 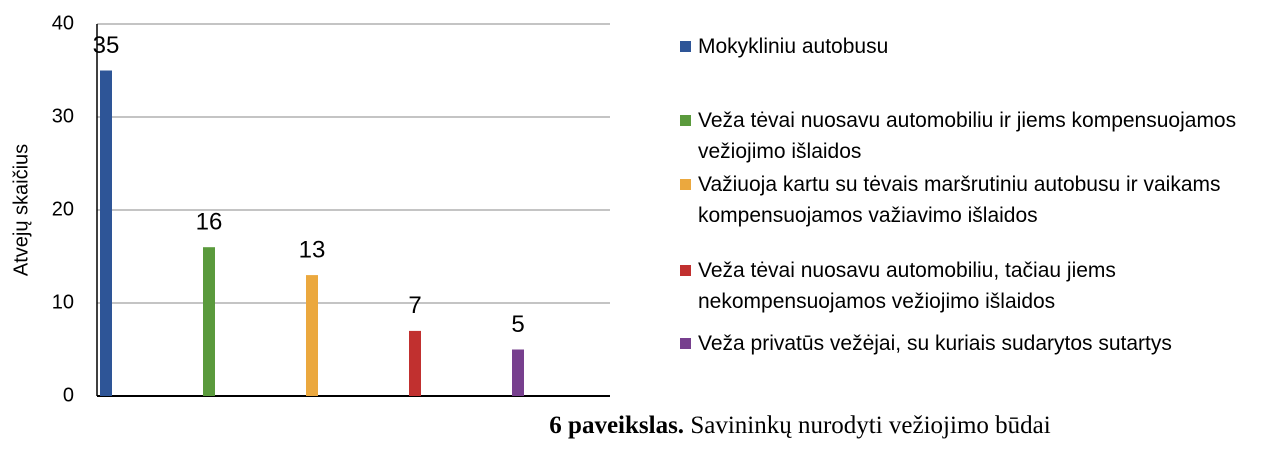 I want to click on y-tick-label: 30, so click(x=63, y=116).